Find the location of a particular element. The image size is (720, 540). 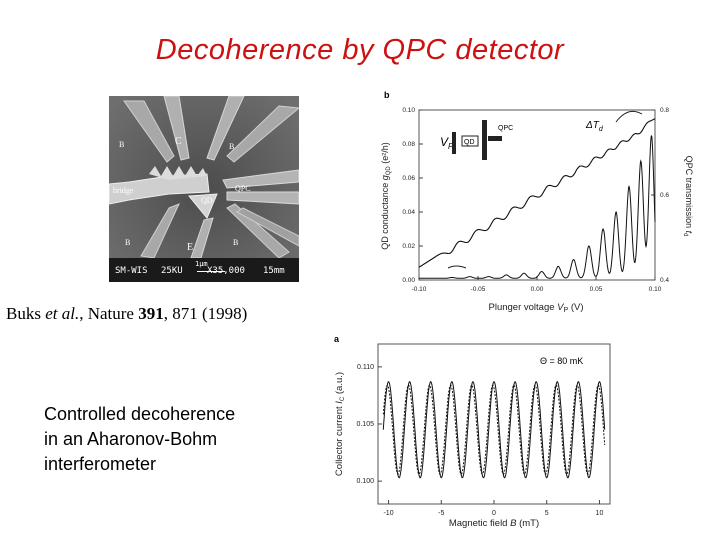

chart-a-plot-frame is located at coordinates (494, 424).